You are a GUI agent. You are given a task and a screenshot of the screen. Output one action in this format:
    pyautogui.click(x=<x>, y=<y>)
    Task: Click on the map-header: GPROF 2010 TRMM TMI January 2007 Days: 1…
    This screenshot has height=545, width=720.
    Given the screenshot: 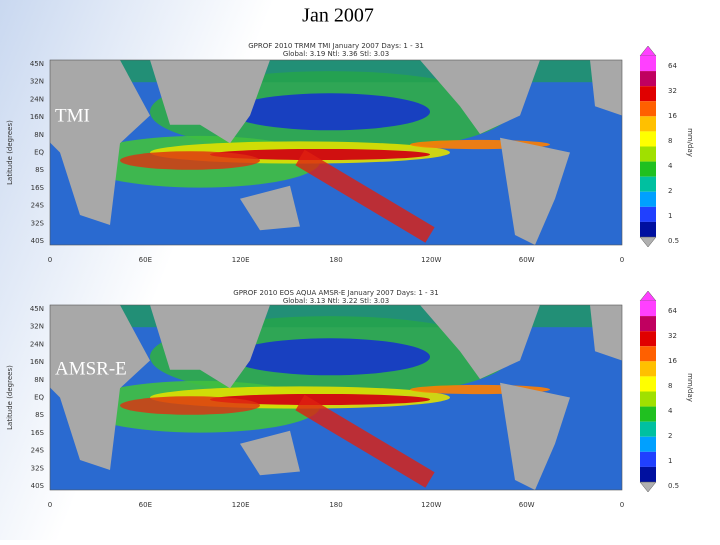 What is the action you would take?
    pyautogui.click(x=336, y=46)
    